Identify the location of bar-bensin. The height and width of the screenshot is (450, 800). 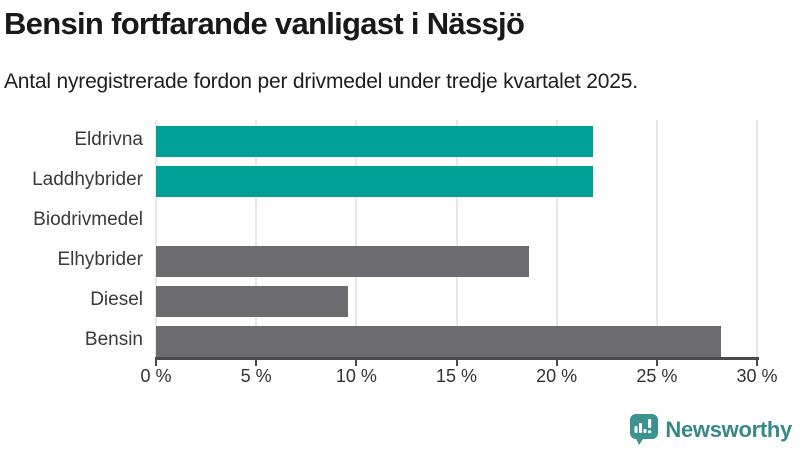
(438, 341).